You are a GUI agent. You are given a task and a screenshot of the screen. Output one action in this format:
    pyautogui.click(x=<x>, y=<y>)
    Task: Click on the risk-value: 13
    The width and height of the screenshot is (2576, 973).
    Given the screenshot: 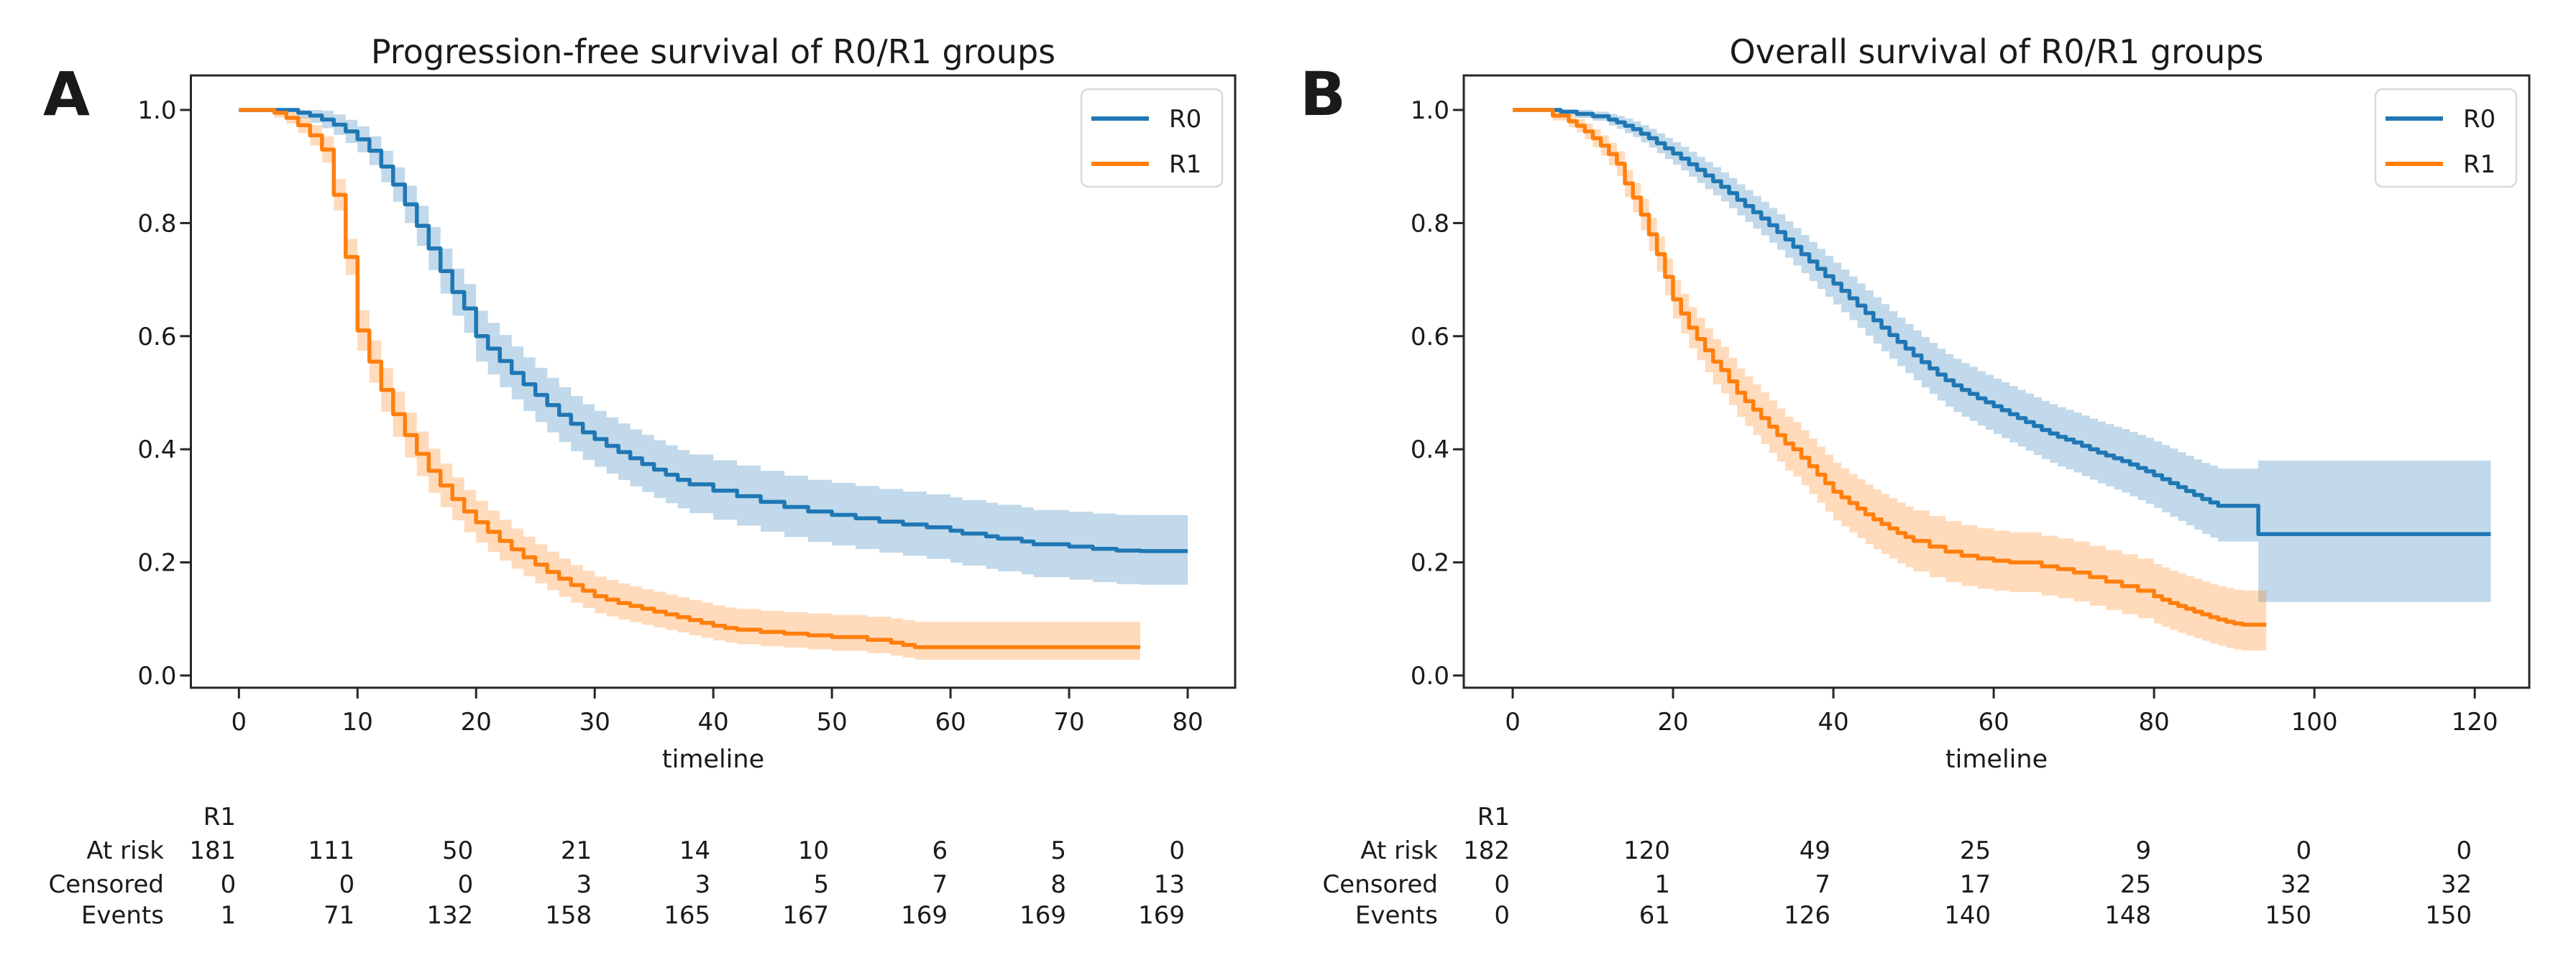 What is the action you would take?
    pyautogui.click(x=1169, y=884)
    